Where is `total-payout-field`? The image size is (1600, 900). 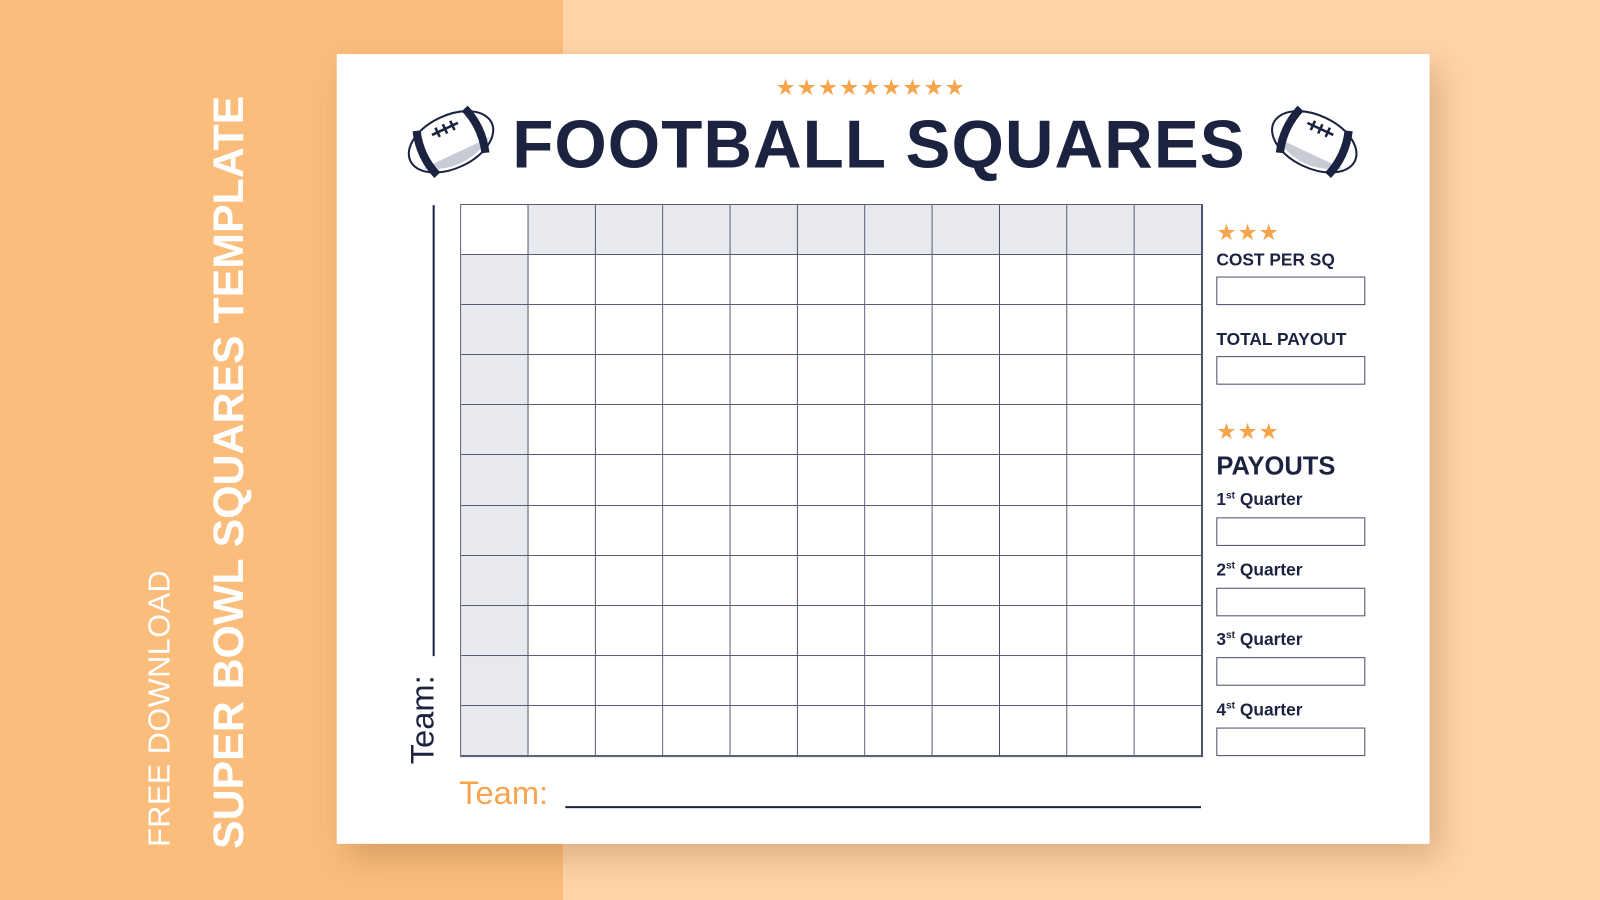 total-payout-field is located at coordinates (1291, 370).